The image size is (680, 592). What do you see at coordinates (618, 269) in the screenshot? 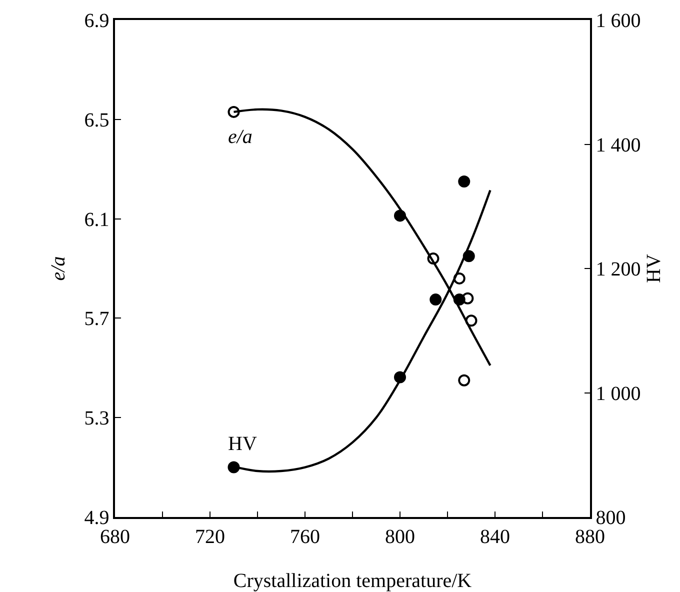
I see `y2-tick-label: 1 200` at bounding box center [618, 269].